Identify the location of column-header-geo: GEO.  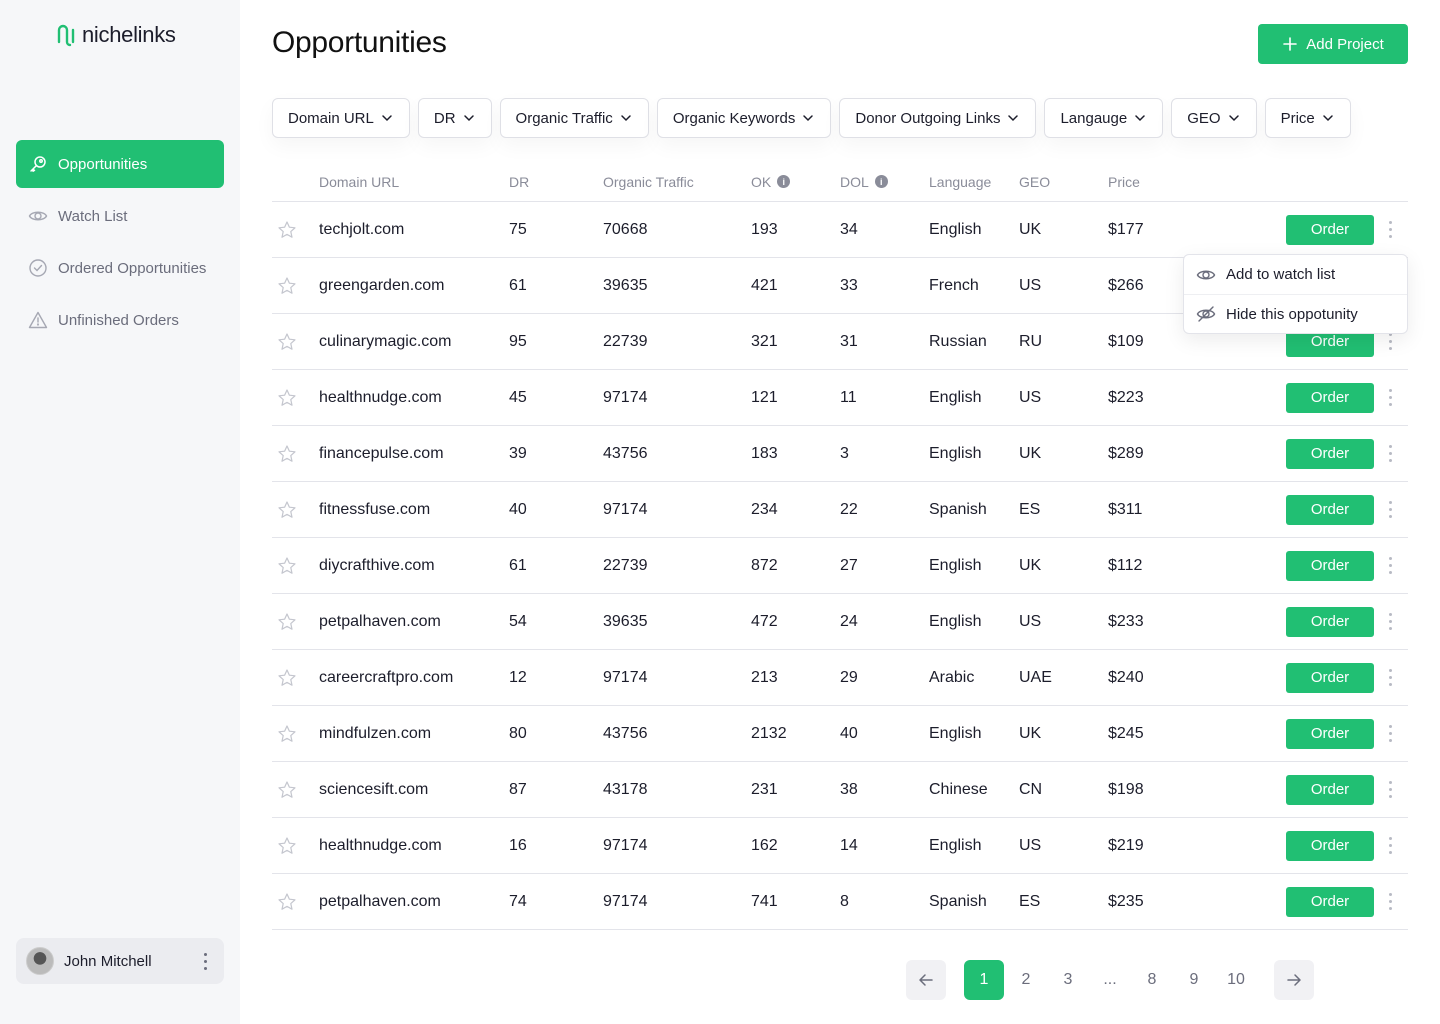
(1035, 181).